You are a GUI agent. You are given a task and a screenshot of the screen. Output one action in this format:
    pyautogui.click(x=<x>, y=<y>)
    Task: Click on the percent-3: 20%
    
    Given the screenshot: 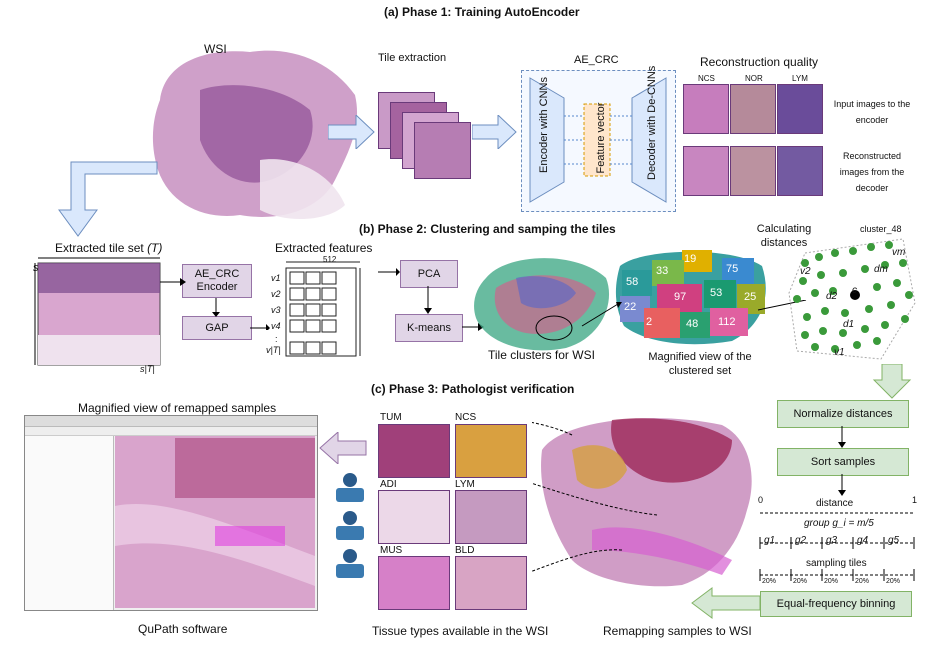 What is the action you would take?
    pyautogui.click(x=831, y=581)
    